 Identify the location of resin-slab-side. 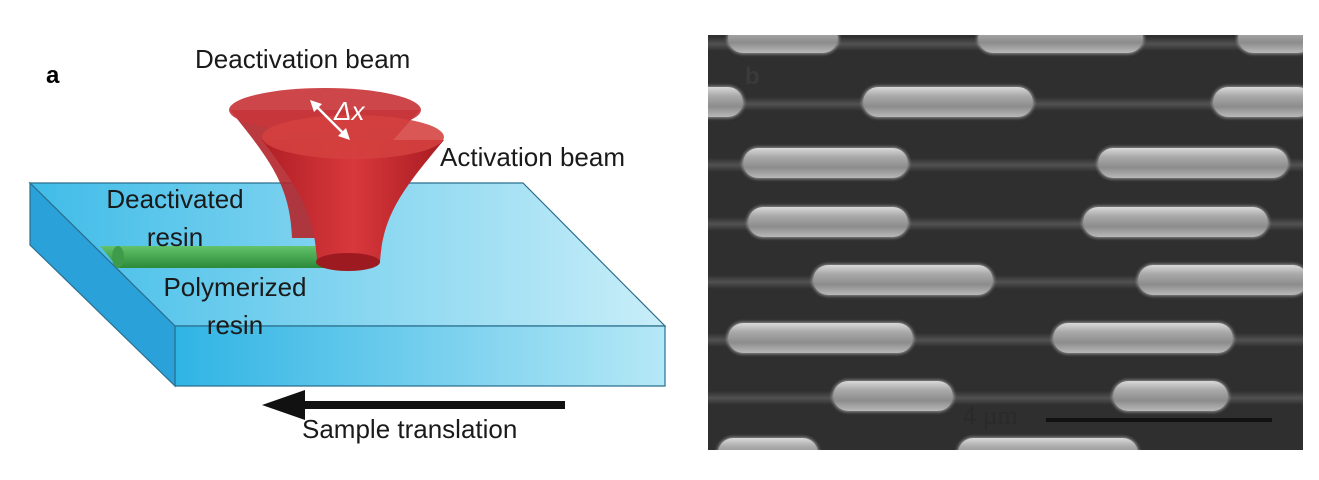
(102, 284).